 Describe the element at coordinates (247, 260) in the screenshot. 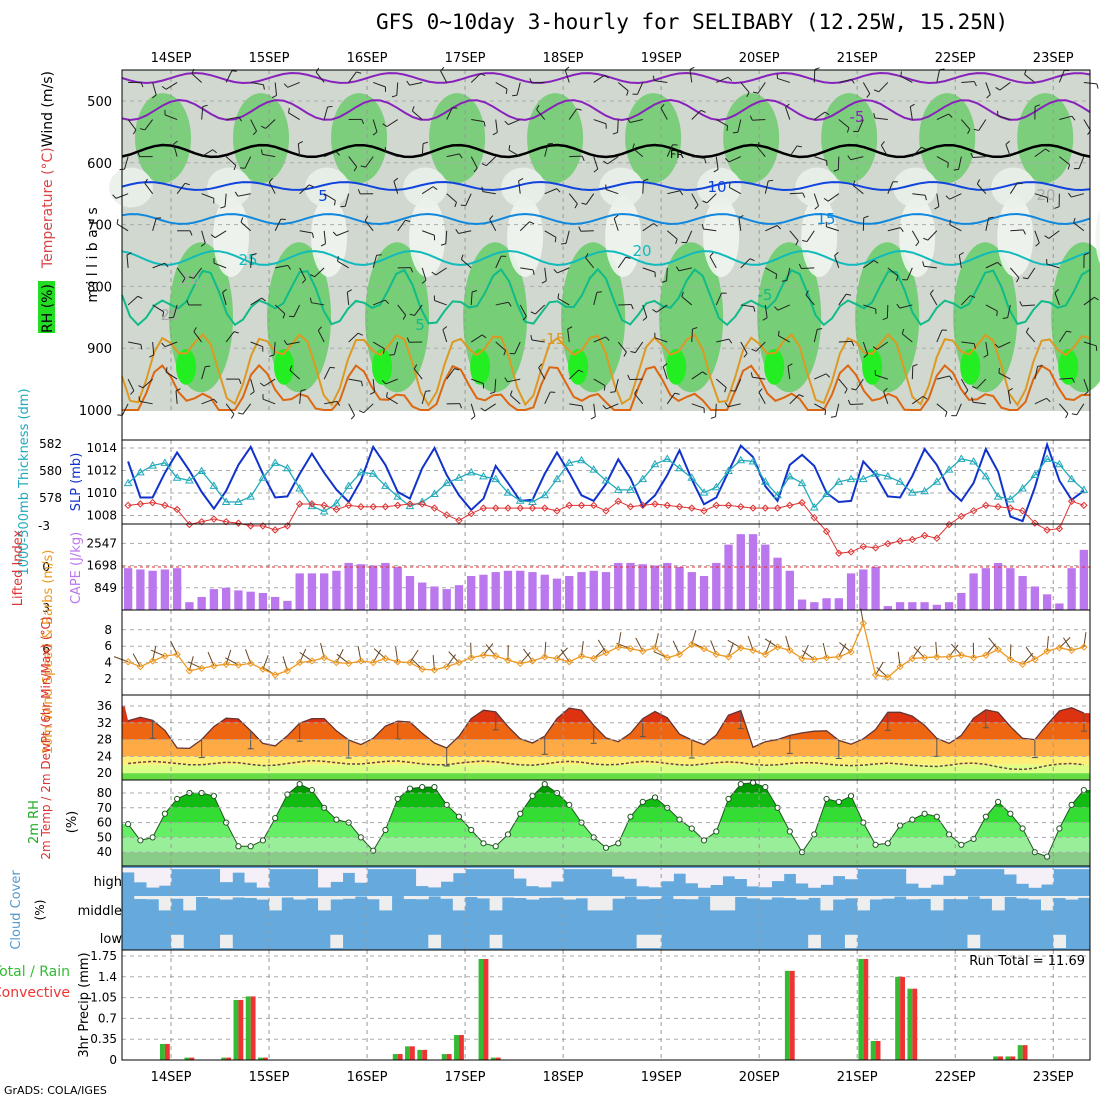

I see `contour-label: 25` at that location.